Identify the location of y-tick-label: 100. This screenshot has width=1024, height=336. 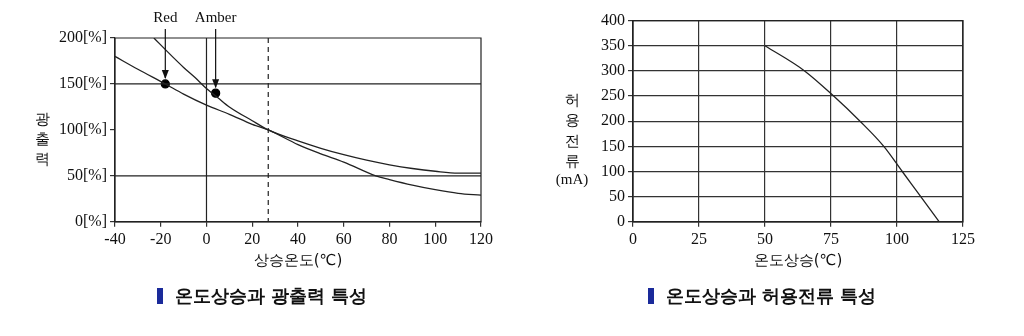
(613, 170).